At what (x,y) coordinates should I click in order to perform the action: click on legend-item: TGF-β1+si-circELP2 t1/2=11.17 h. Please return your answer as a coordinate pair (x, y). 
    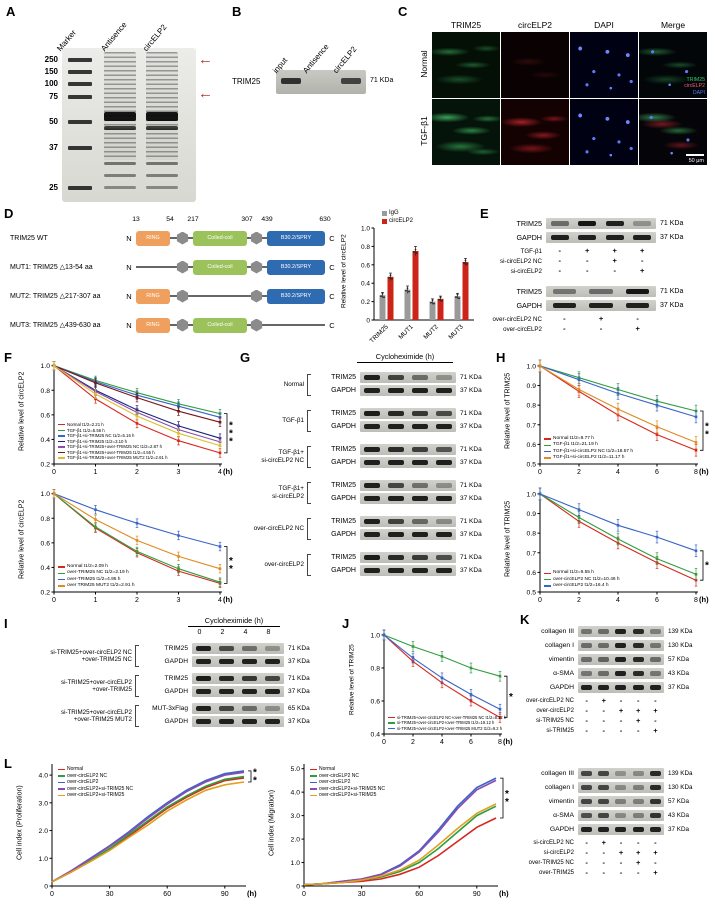
    Looking at the image, I should click on (588, 458).